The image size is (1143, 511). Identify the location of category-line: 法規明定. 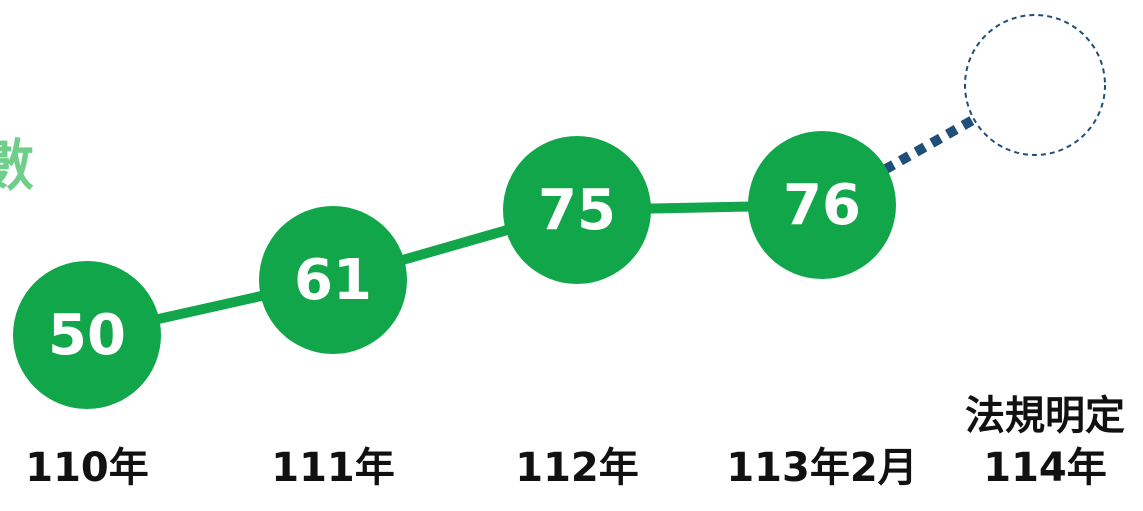
(1045, 416).